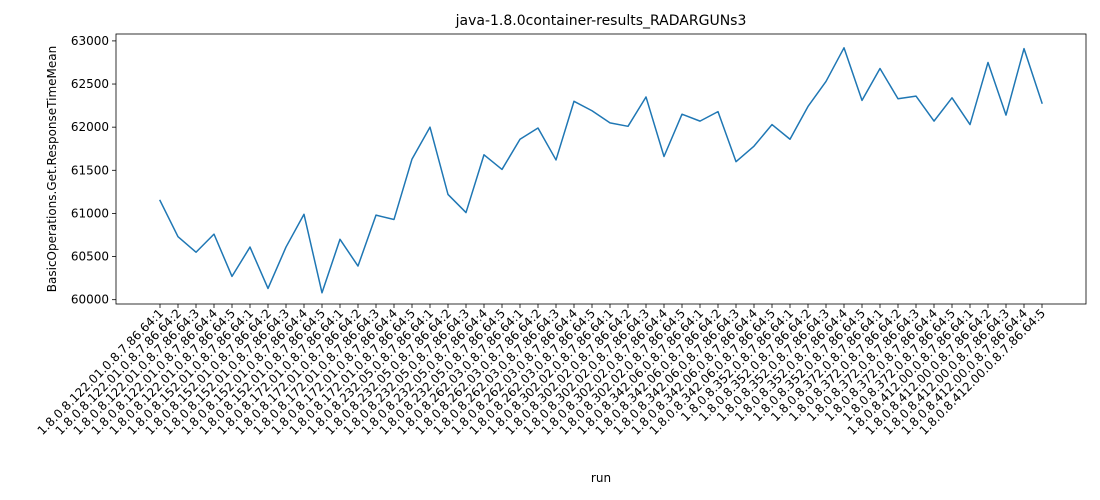 The height and width of the screenshot is (500, 1100). Describe the element at coordinates (52, 169) in the screenshot. I see `y-axis-label: BasicOperations.Get.ResponseTimeMean` at that location.